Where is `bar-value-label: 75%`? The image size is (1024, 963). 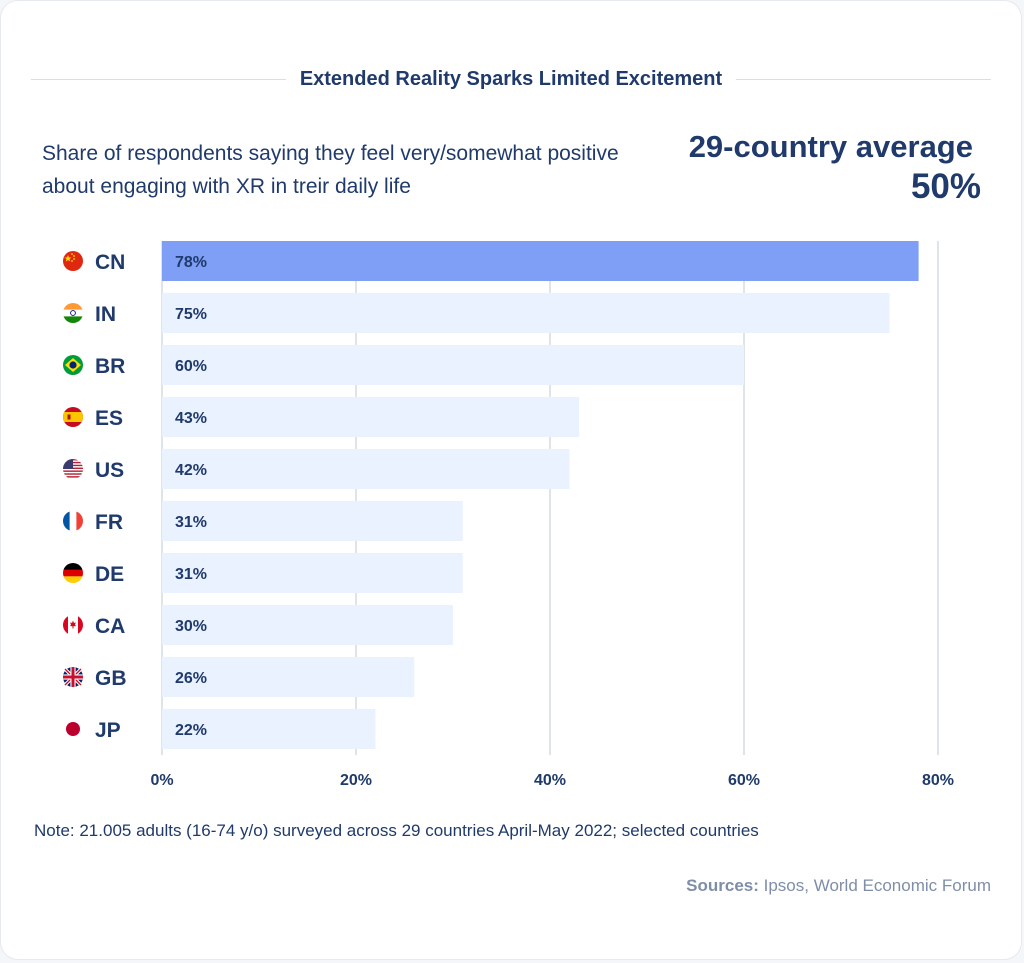
bar-value-label: 75% is located at coordinates (191, 314).